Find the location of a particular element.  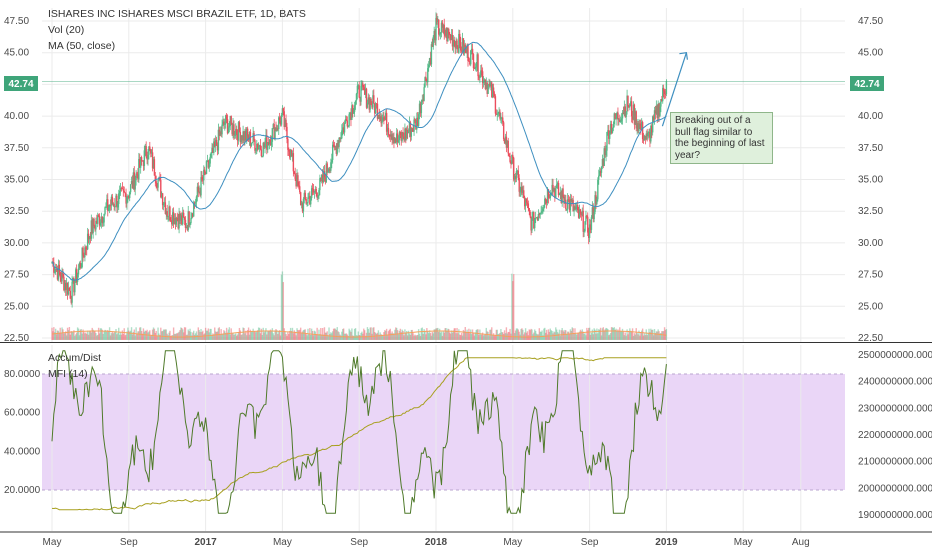

accum-dist-tick: 2100000000.0000 is located at coordinates (895, 462).